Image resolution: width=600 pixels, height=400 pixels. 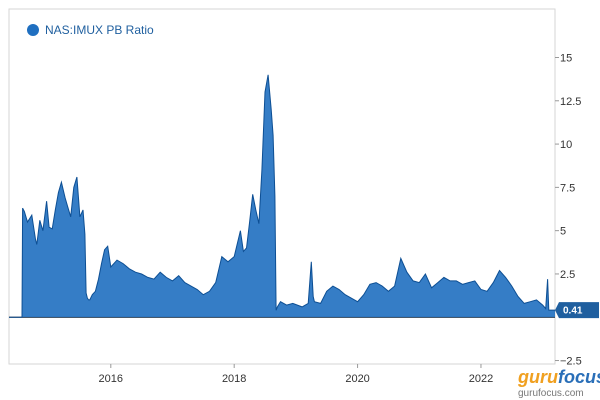 What do you see at coordinates (551, 393) in the screenshot?
I see `watermark-url: gurufocus.com` at bounding box center [551, 393].